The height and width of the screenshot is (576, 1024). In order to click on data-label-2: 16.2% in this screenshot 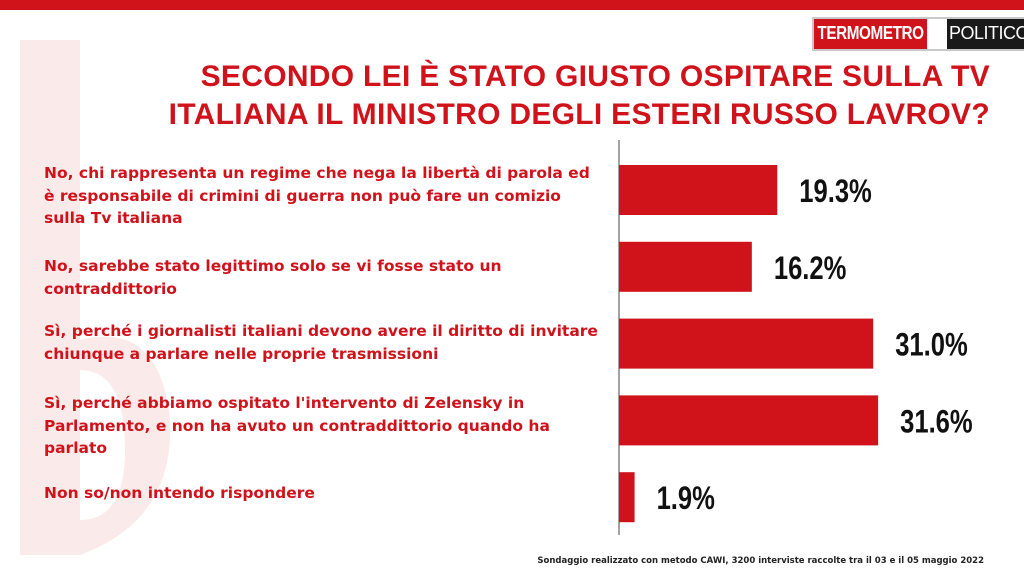, I will do `click(810, 268)`.